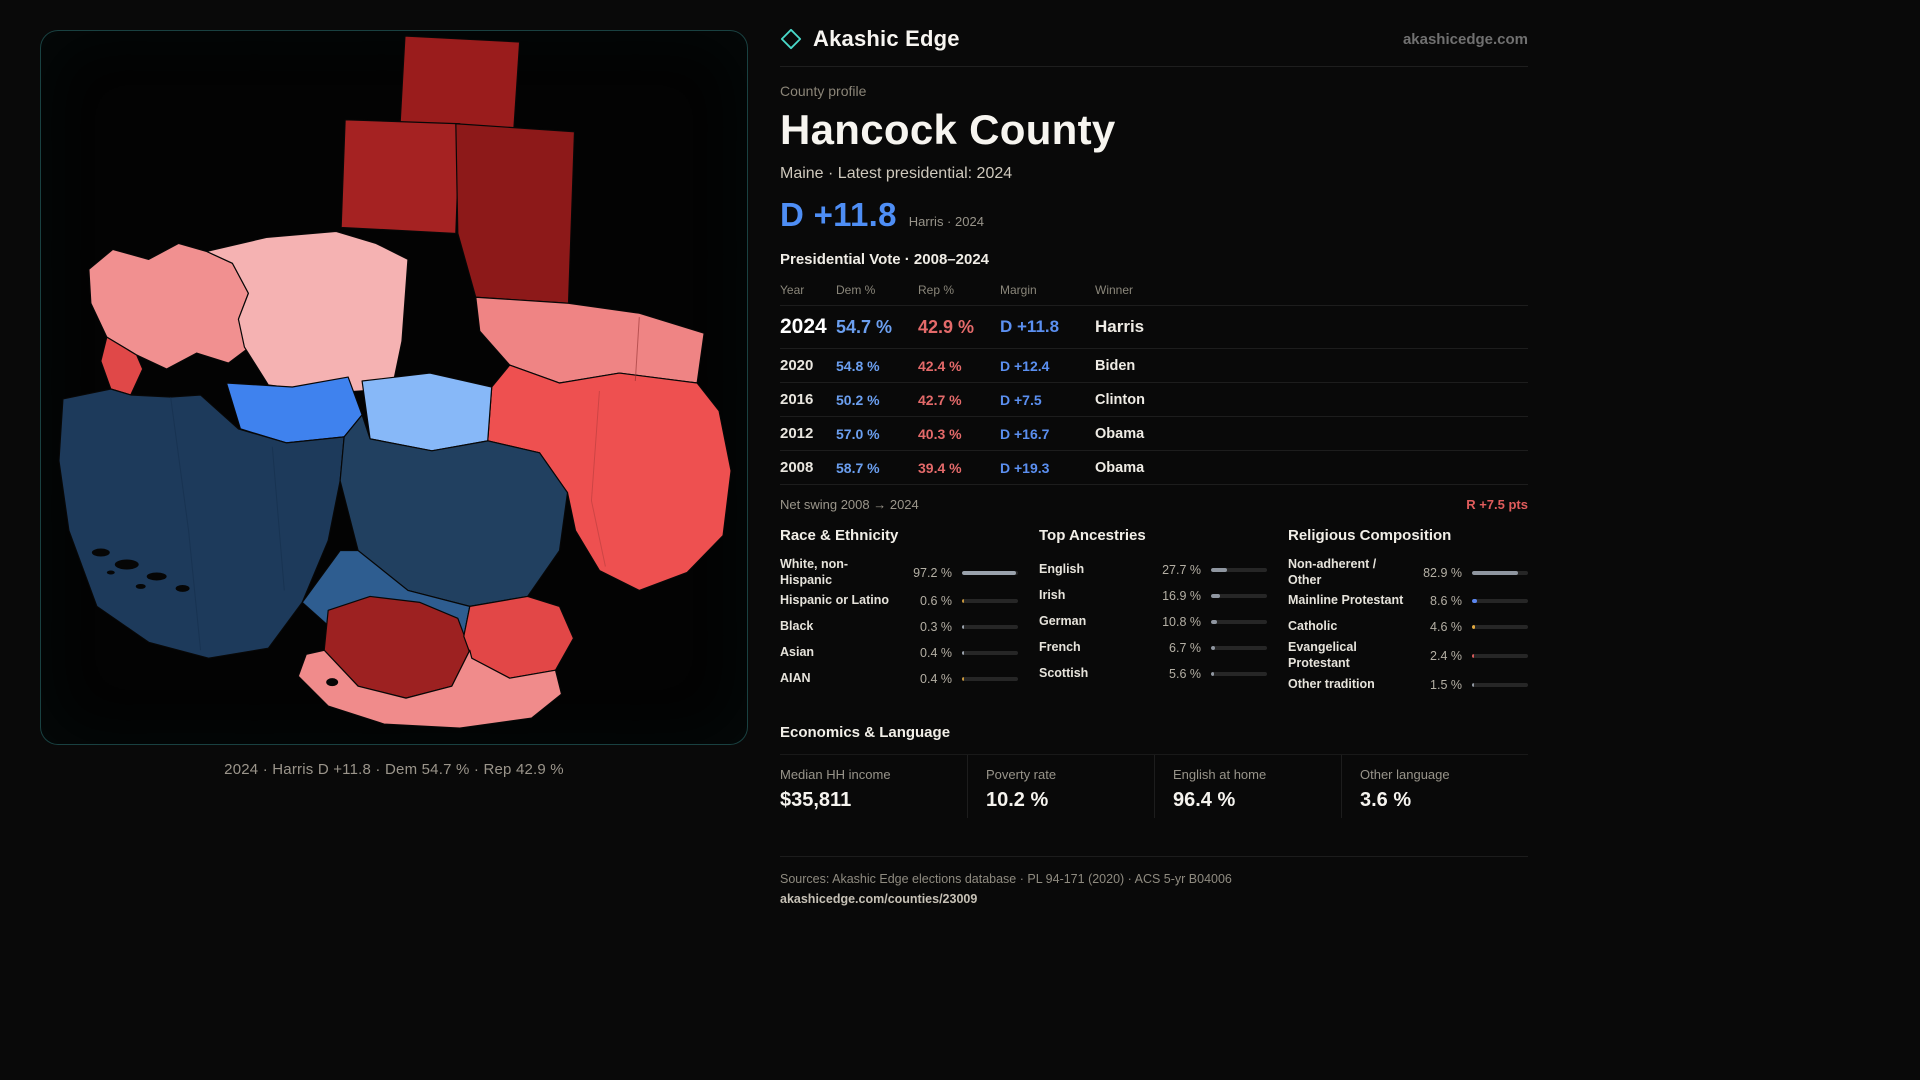 The width and height of the screenshot is (1920, 1080). What do you see at coordinates (1408, 685) in the screenshot?
I see `demo-row: Other tradition 1.5 %` at bounding box center [1408, 685].